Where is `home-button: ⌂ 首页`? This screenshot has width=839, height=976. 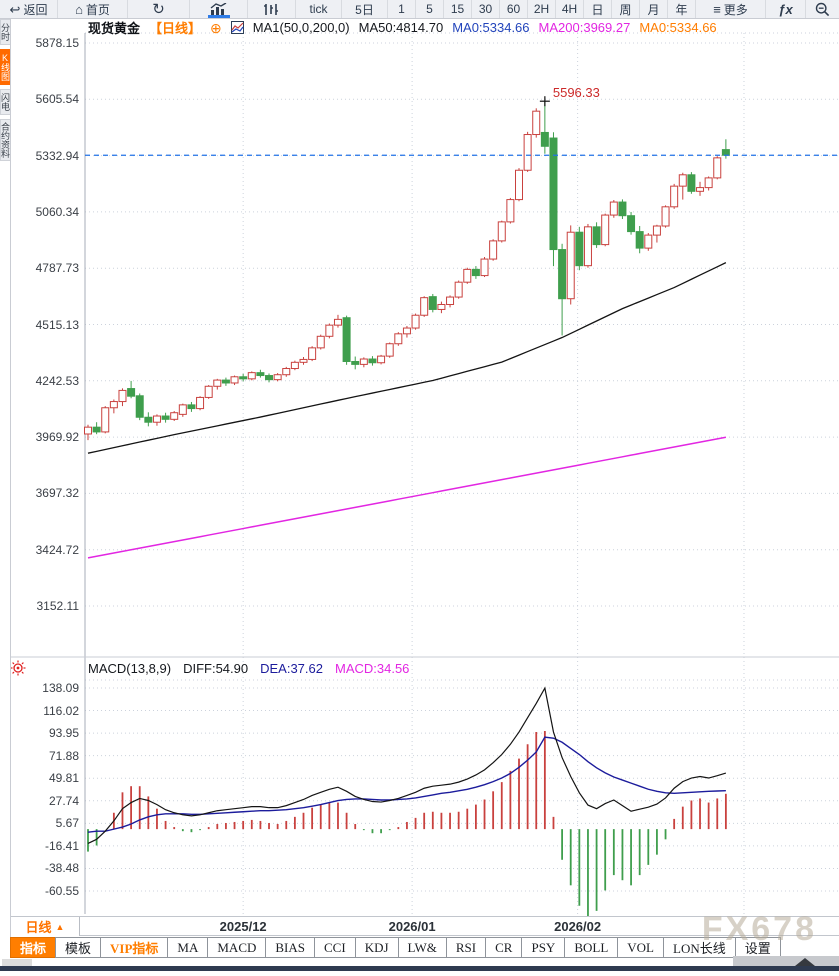
home-button: ⌂ 首页 is located at coordinates (93, 9).